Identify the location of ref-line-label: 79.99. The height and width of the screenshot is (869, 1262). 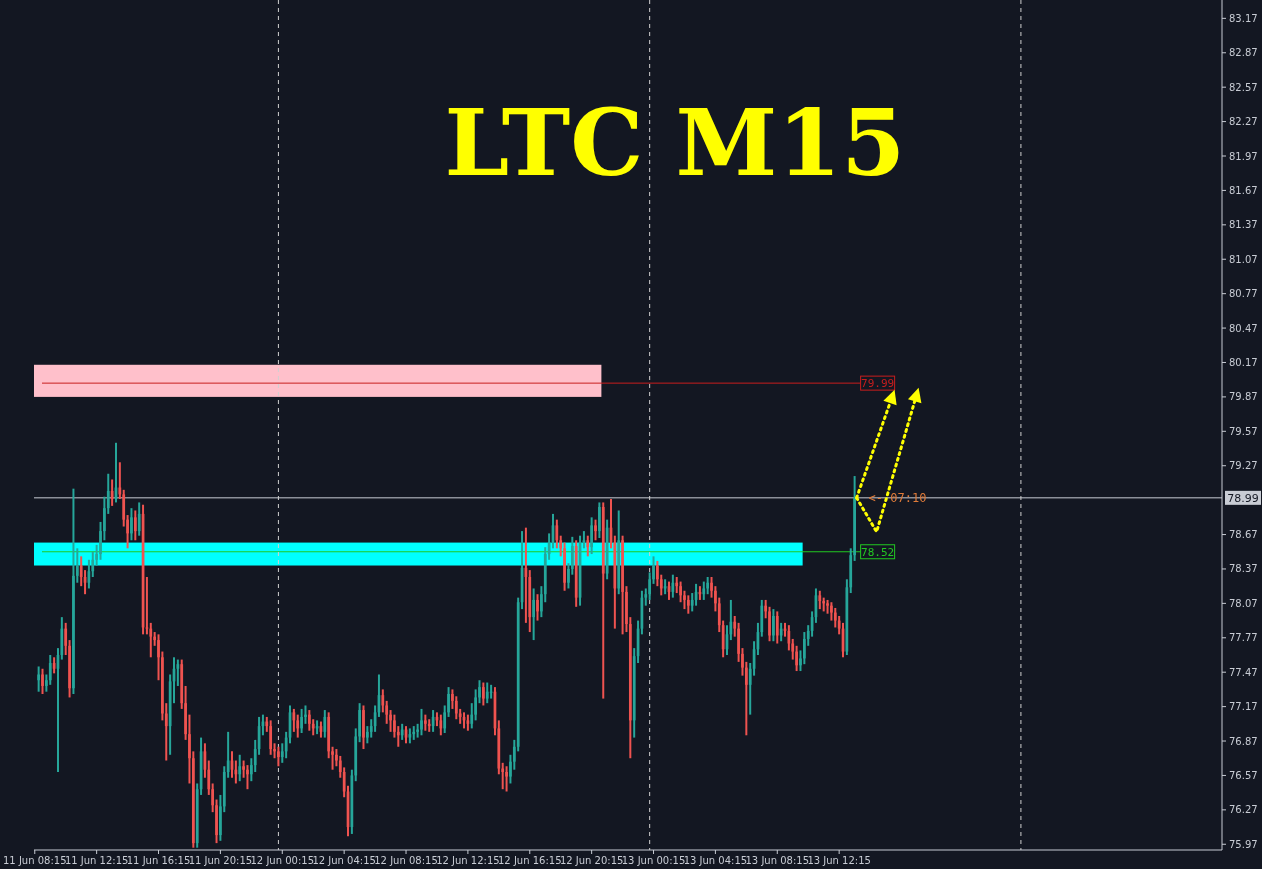
(878, 384).